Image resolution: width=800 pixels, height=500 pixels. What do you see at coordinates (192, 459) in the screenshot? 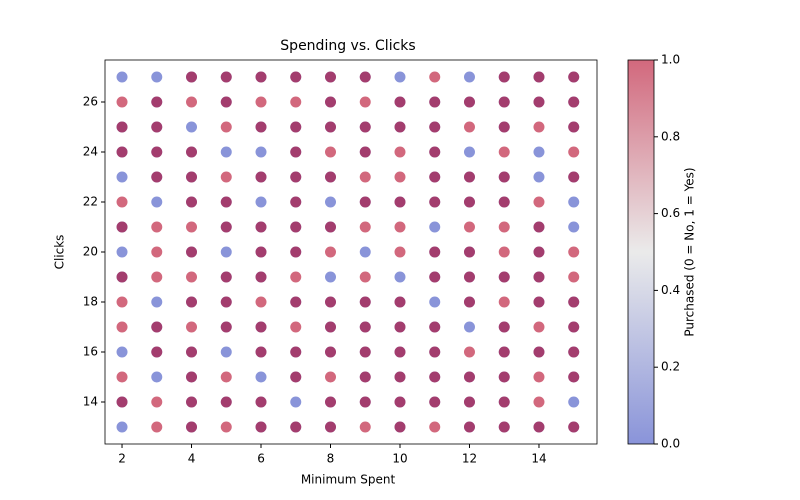
I see `x-tick-label: 4` at bounding box center [192, 459].